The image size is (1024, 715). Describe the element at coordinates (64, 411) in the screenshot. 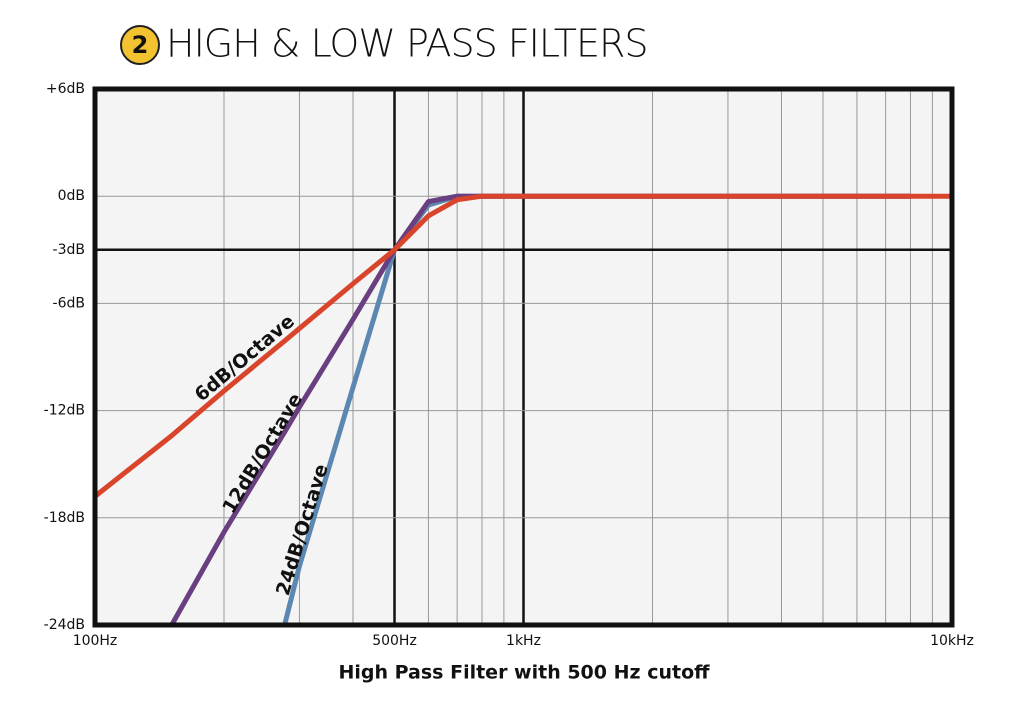

I see `y-tick-label: -12dB` at that location.